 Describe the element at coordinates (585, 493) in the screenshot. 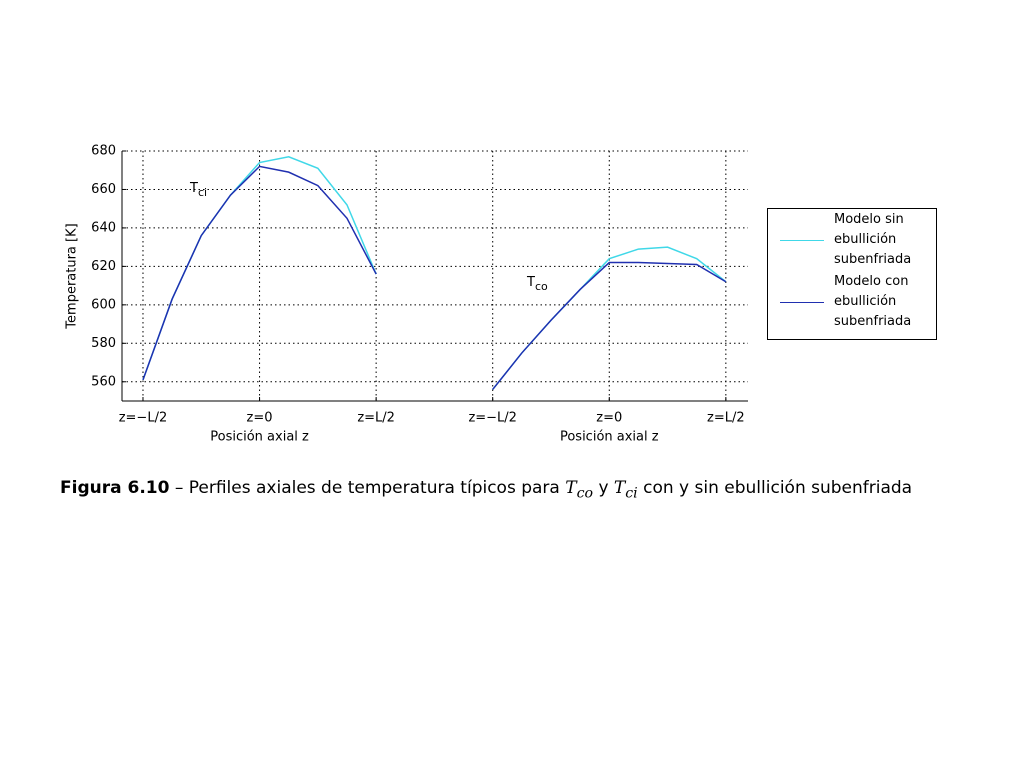

I see `caption-subscript: co` at that location.